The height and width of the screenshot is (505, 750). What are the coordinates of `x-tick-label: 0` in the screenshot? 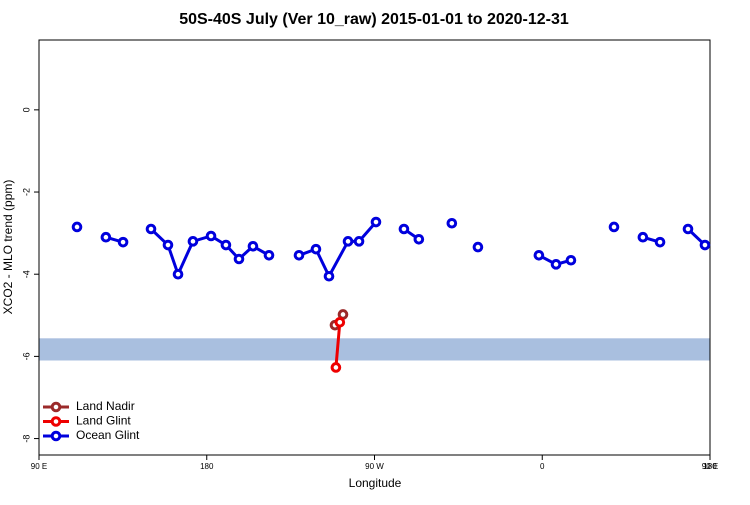 It's located at (542, 466).